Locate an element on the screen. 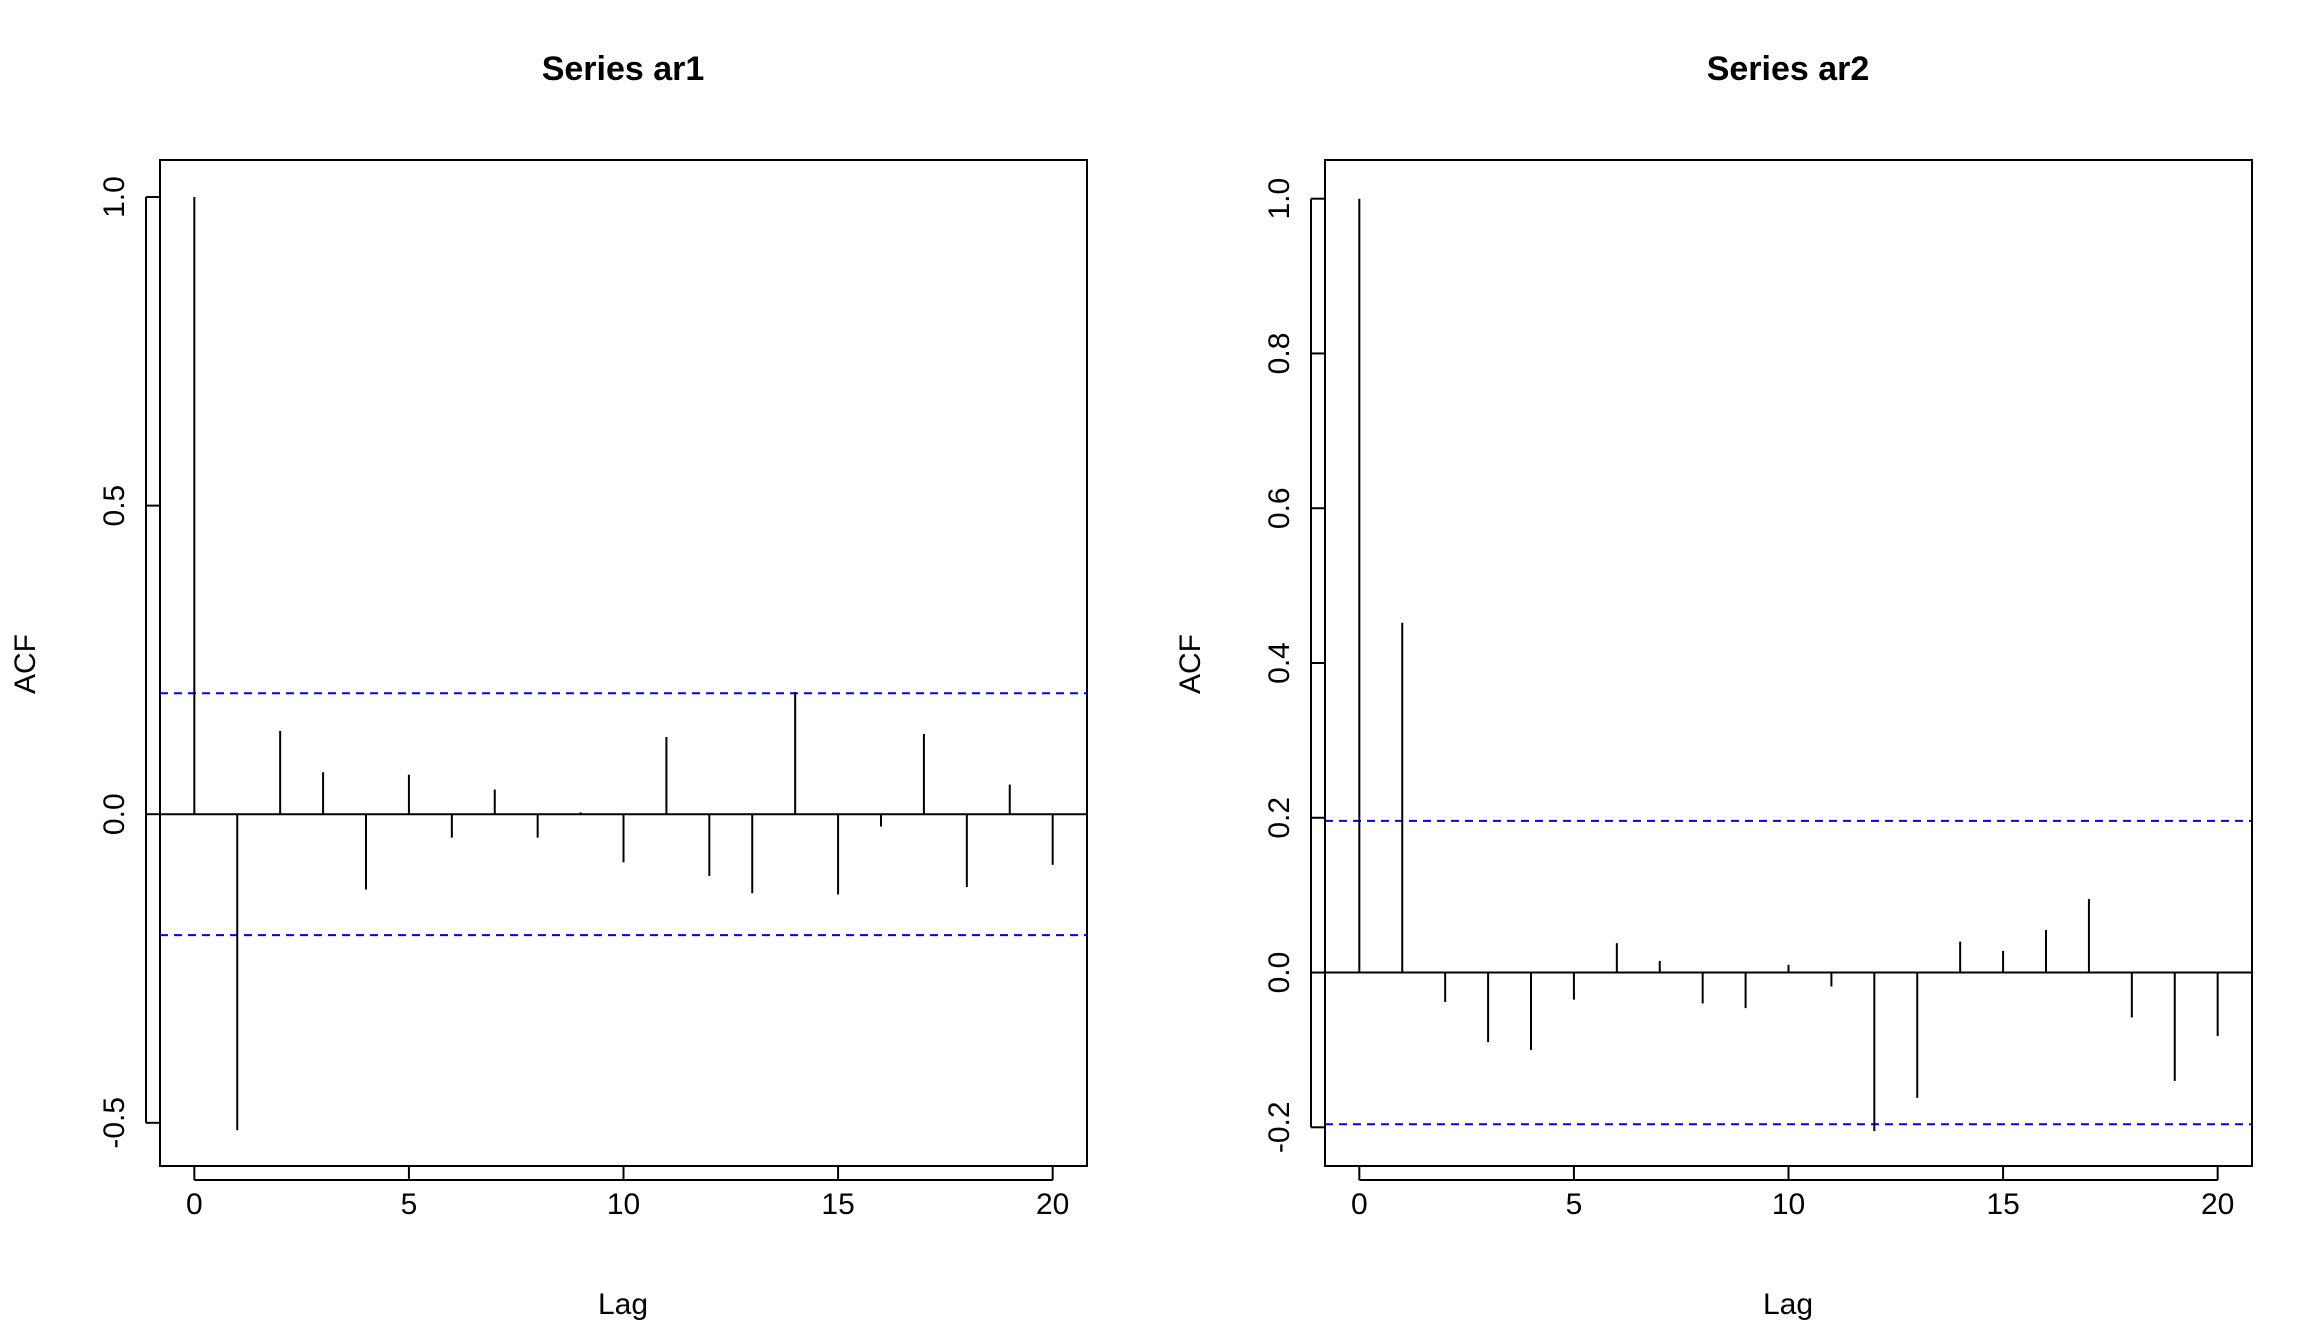 The height and width of the screenshot is (1344, 2304). y-tick-label: 0.8 is located at coordinates (1279, 354).